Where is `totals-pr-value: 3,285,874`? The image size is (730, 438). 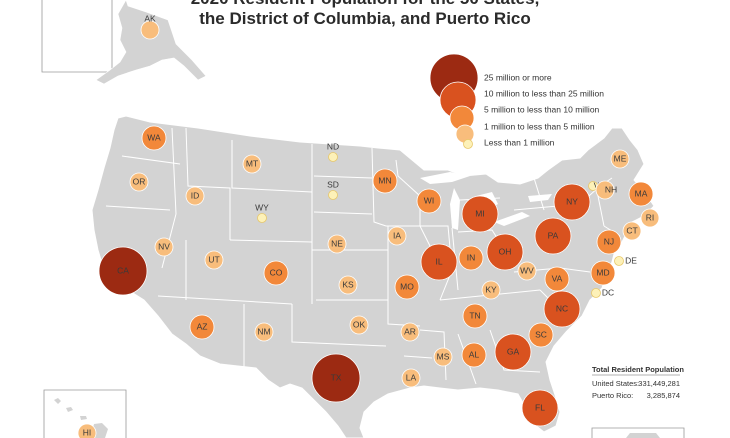
totals-pr-value: 3,285,874 is located at coordinates (663, 395).